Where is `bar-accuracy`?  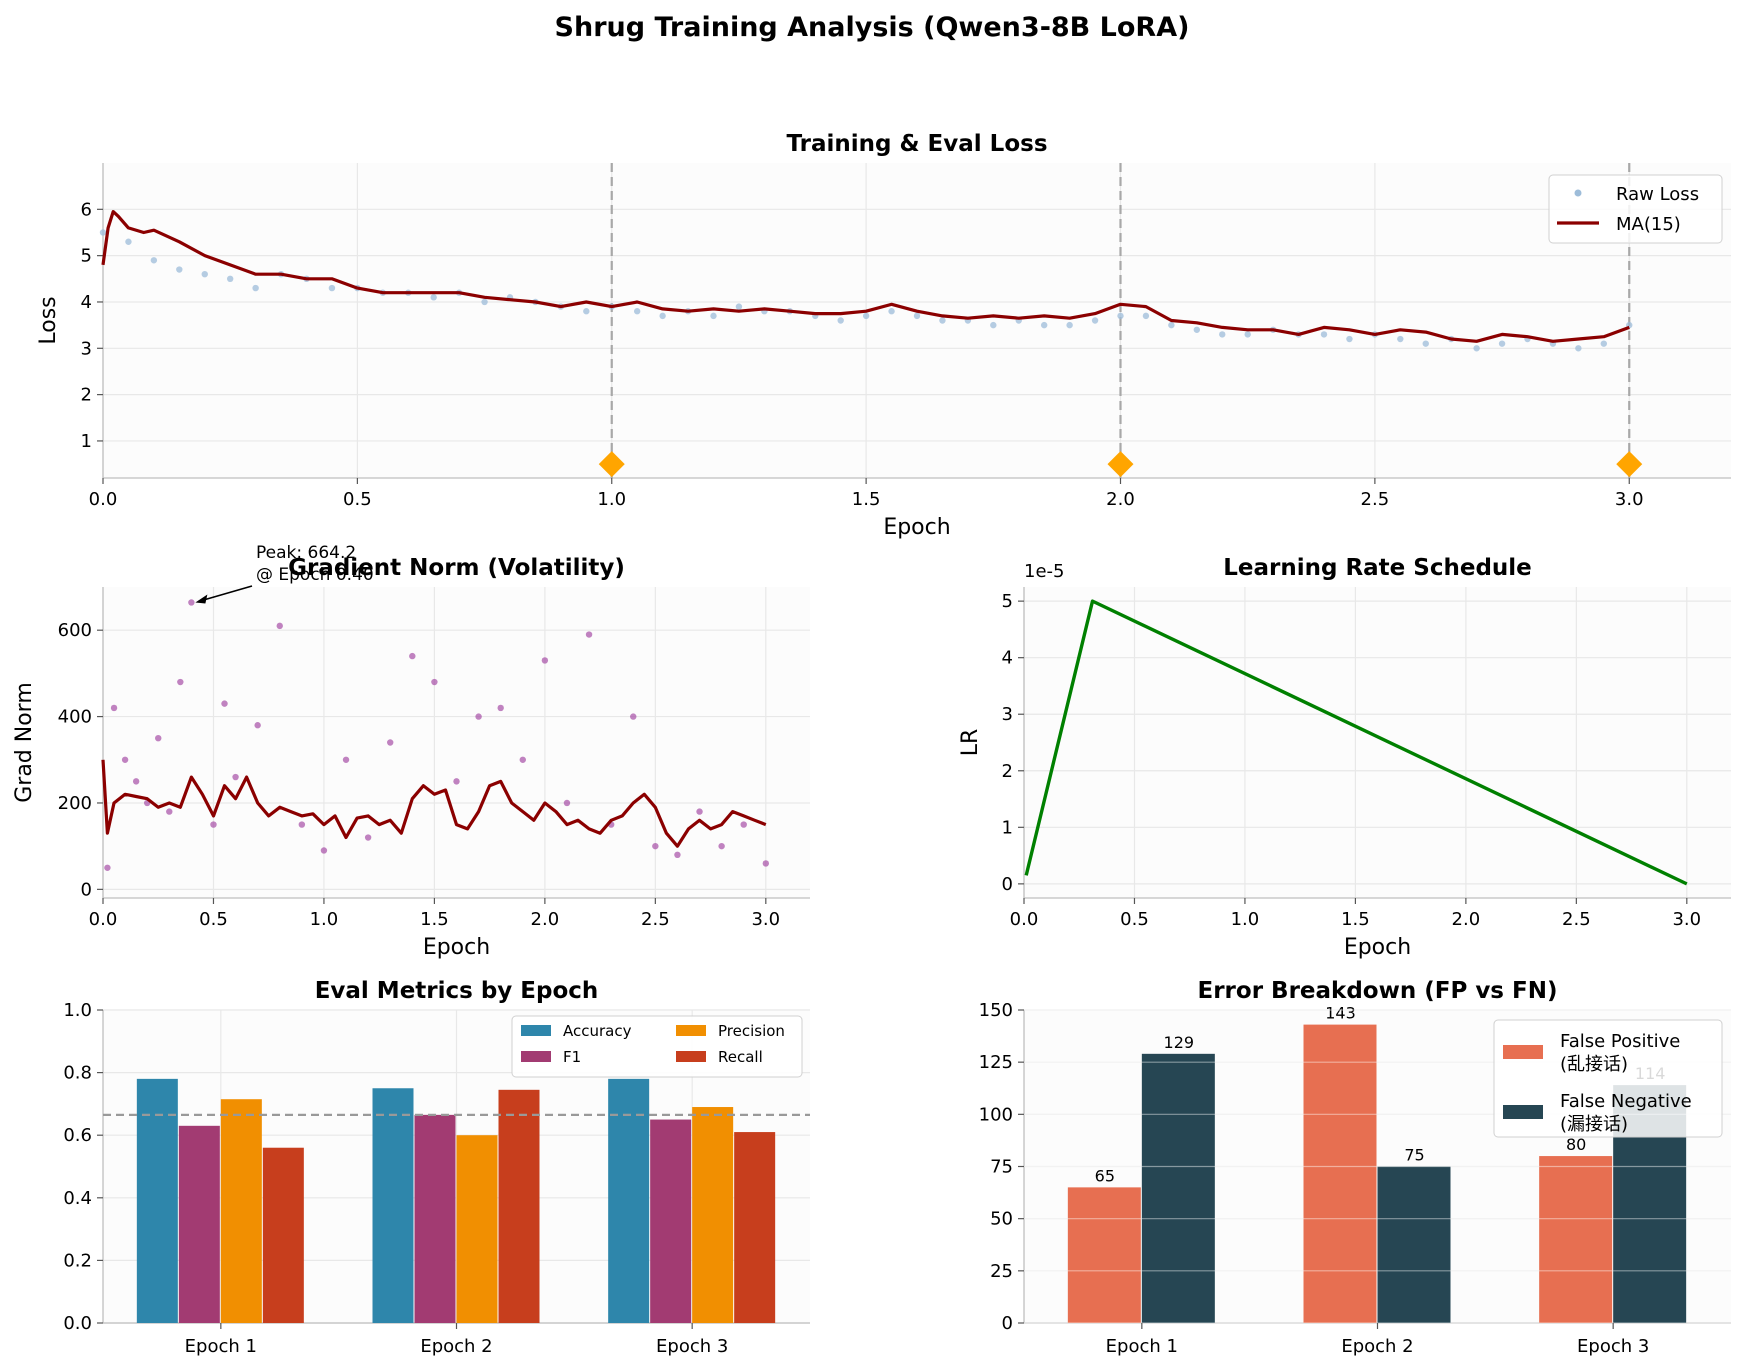
bar-accuracy is located at coordinates (629, 1200).